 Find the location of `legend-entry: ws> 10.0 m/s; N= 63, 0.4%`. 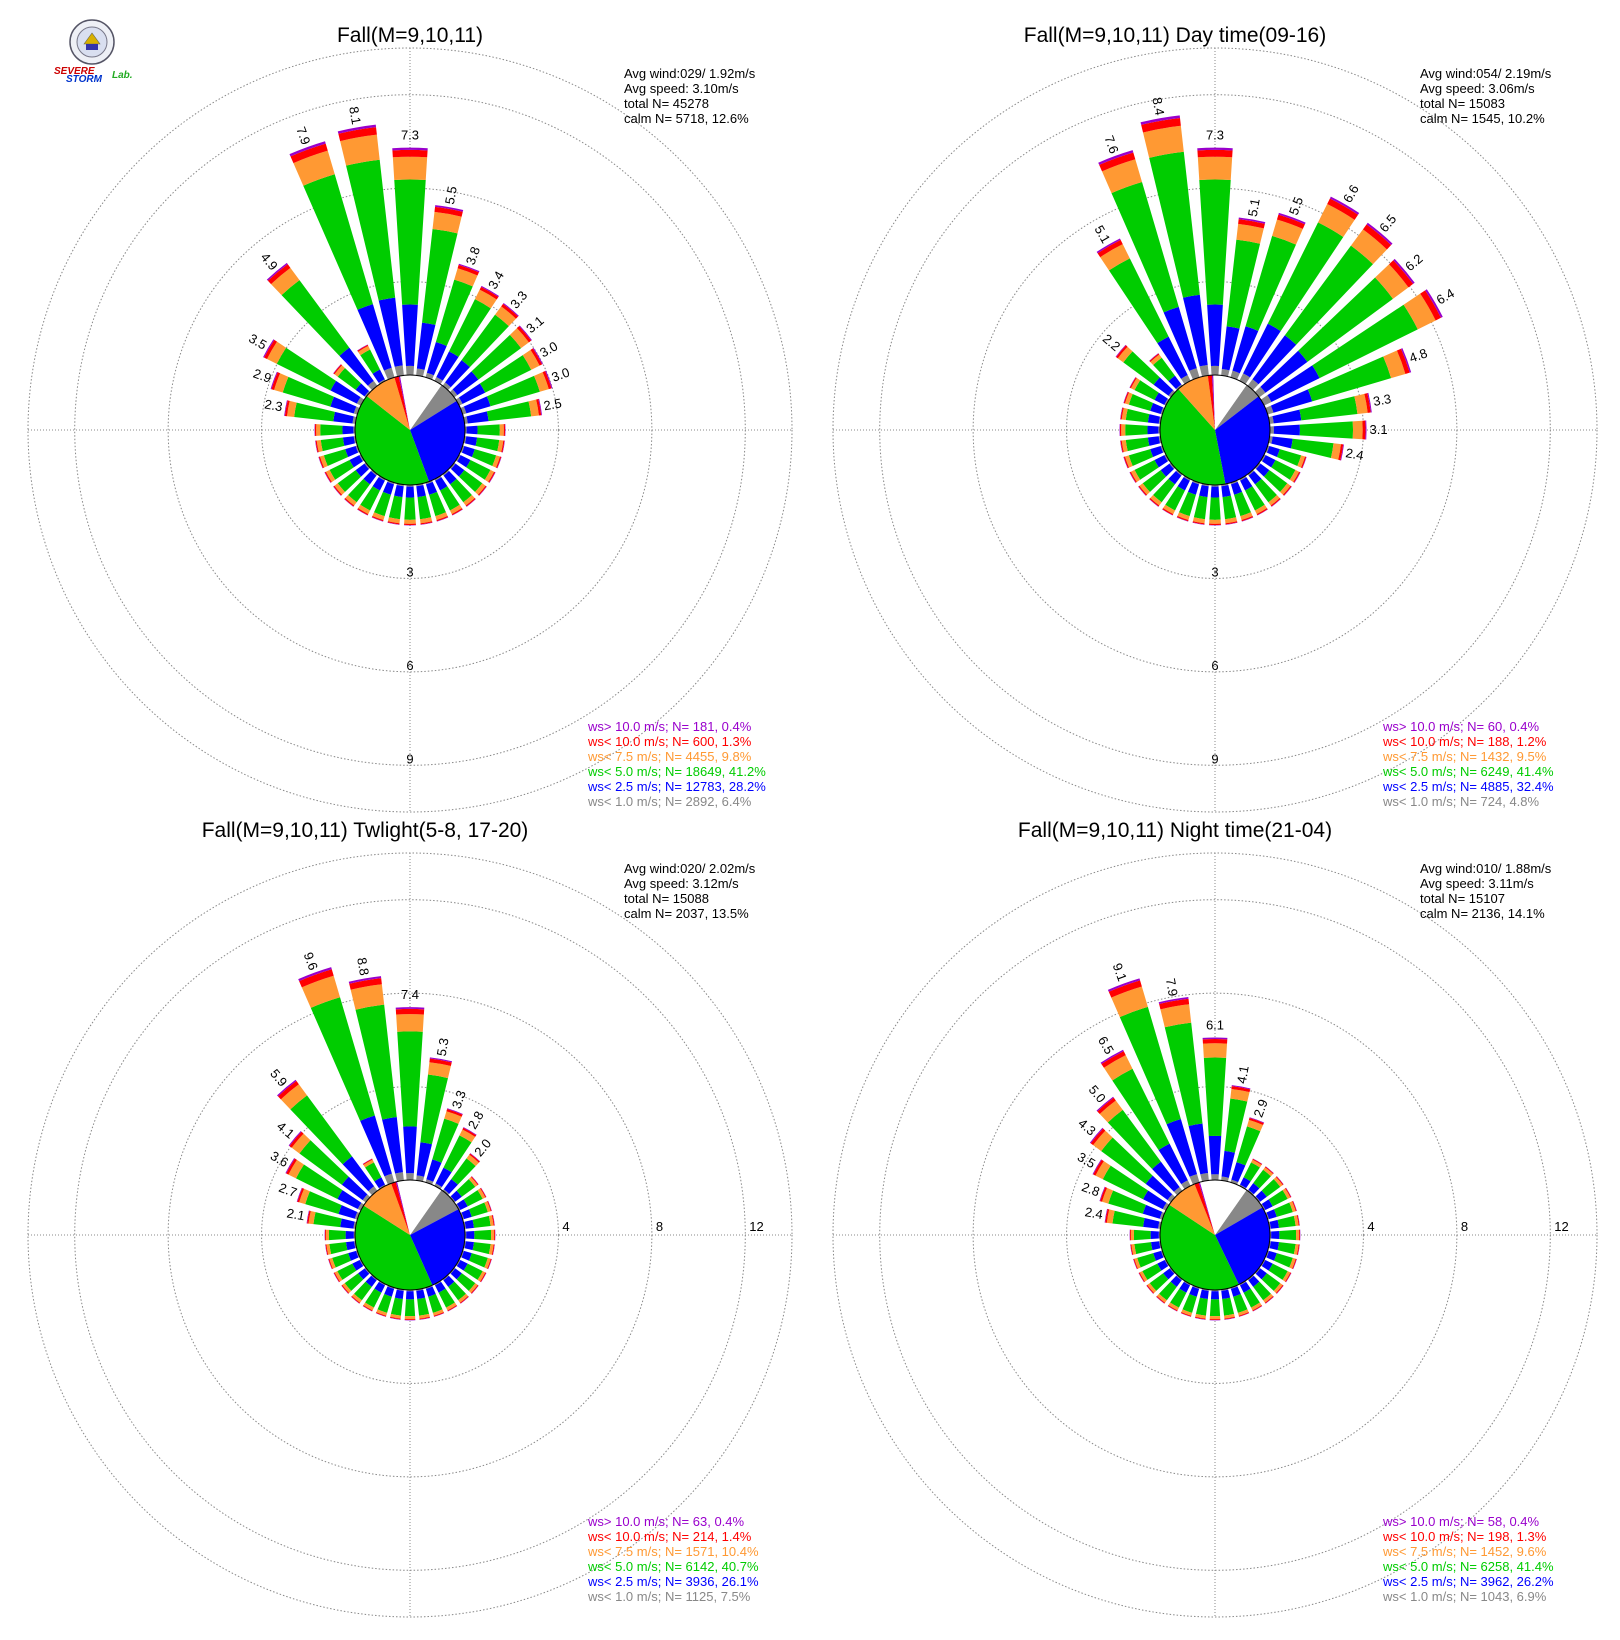

legend-entry: ws> 10.0 m/s; N= 63, 0.4% is located at coordinates (666, 1521).